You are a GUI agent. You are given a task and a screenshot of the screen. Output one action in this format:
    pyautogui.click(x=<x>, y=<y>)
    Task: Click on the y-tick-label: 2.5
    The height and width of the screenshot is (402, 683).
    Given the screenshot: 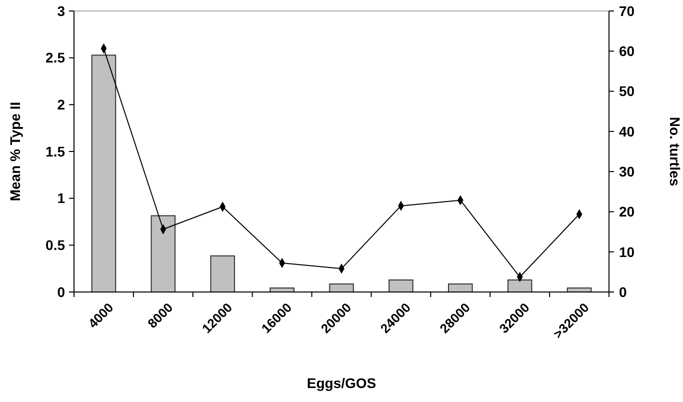 What is the action you would take?
    pyautogui.click(x=56, y=58)
    